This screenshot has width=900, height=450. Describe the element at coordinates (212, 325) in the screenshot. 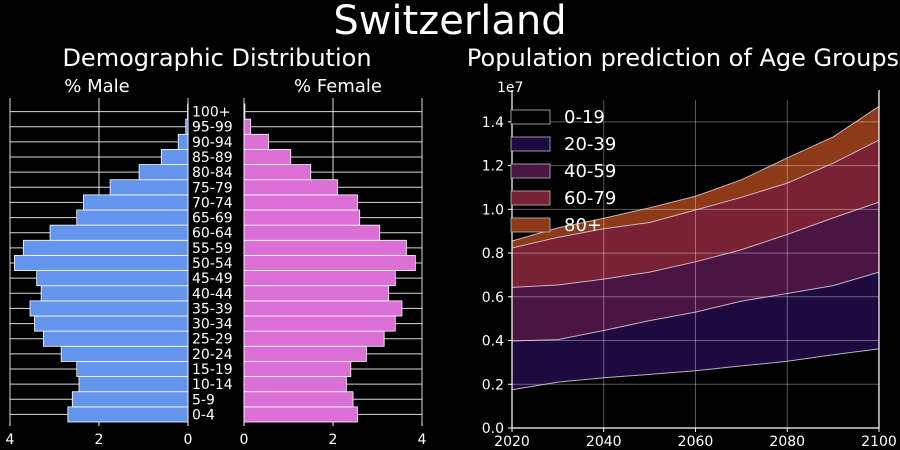

I see `age-group-label: 30-34` at that location.